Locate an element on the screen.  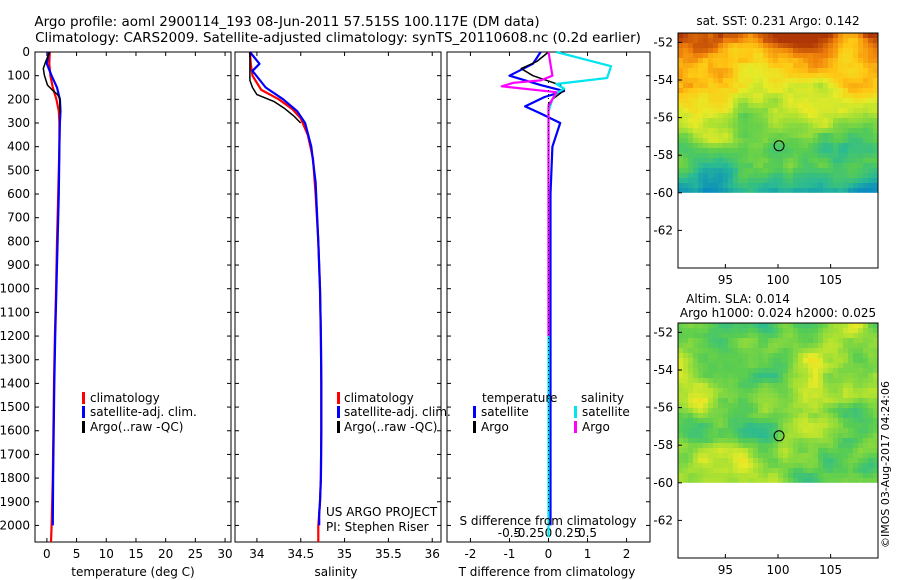
series-line-climatology is located at coordinates (54, 297).